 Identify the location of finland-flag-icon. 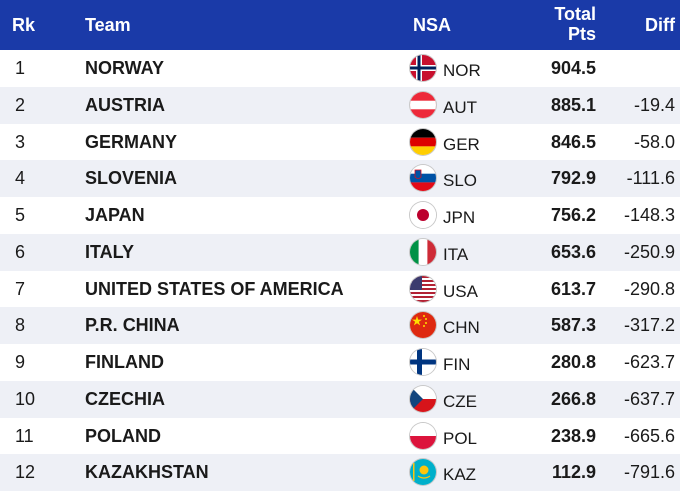
(423, 362).